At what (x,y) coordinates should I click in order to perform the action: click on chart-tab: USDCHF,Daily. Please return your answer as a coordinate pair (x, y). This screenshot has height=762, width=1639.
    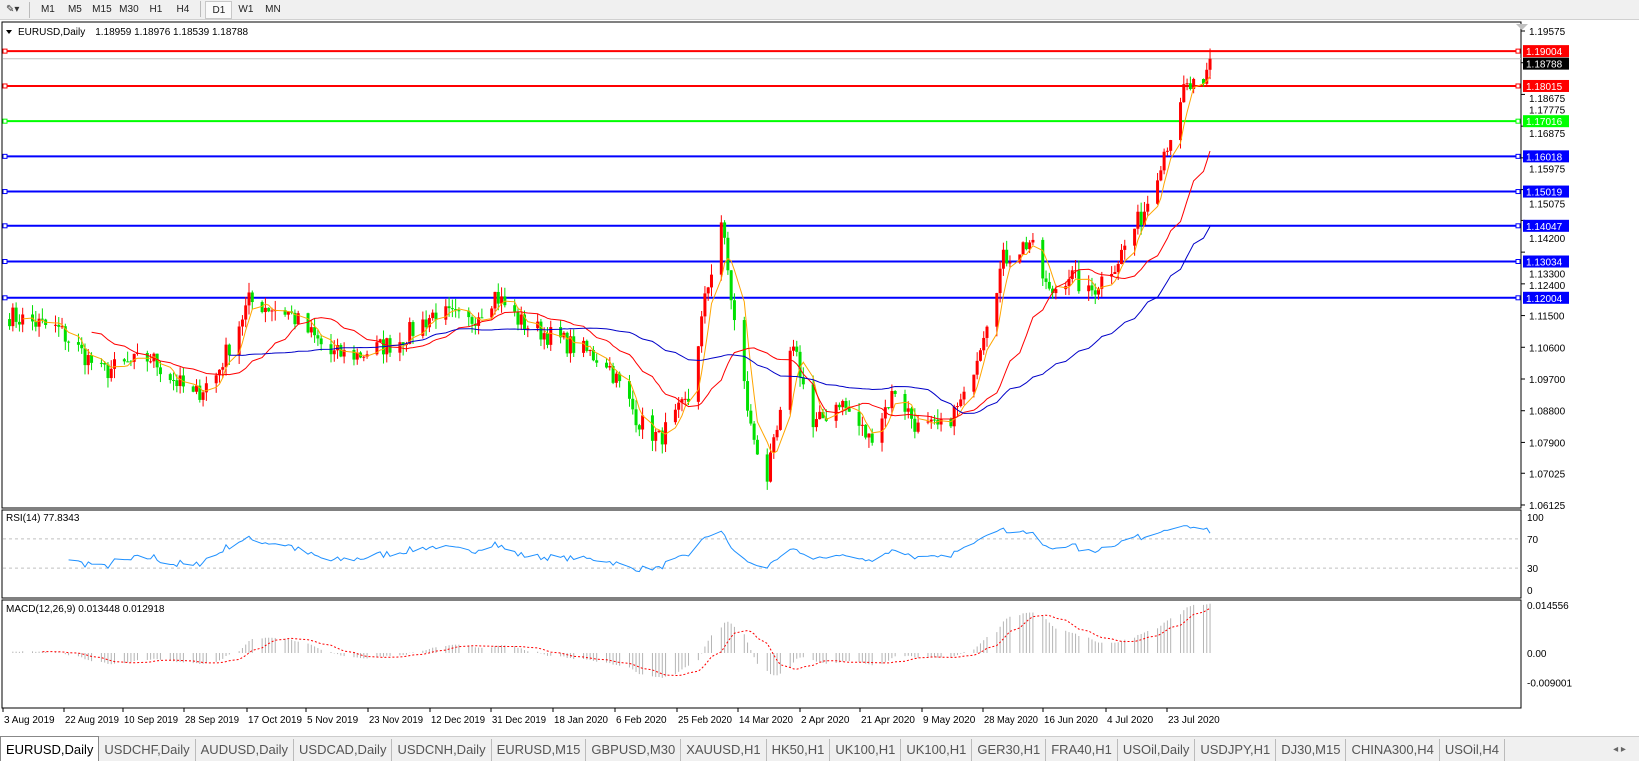
    Looking at the image, I should click on (147, 750).